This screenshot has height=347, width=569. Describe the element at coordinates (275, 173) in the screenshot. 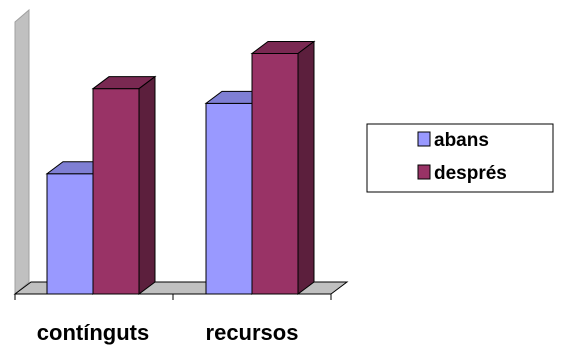

I see `bar-després-recursos-front` at that location.